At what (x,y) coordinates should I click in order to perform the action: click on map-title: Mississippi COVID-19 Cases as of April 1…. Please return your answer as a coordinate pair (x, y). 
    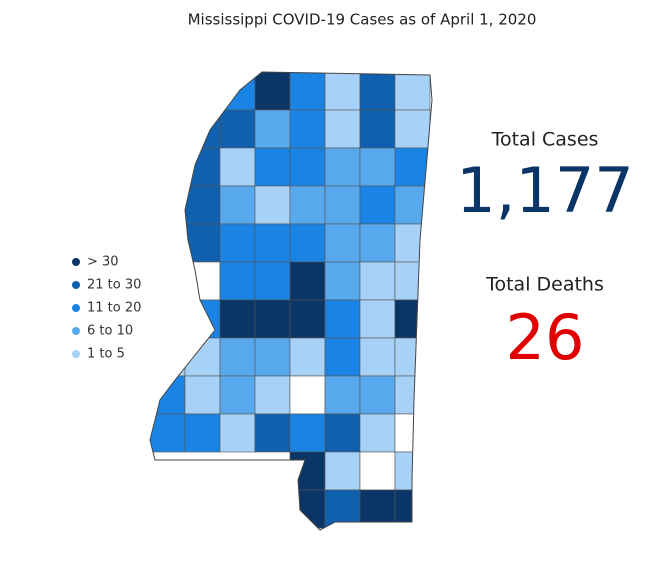
    Looking at the image, I should click on (362, 20).